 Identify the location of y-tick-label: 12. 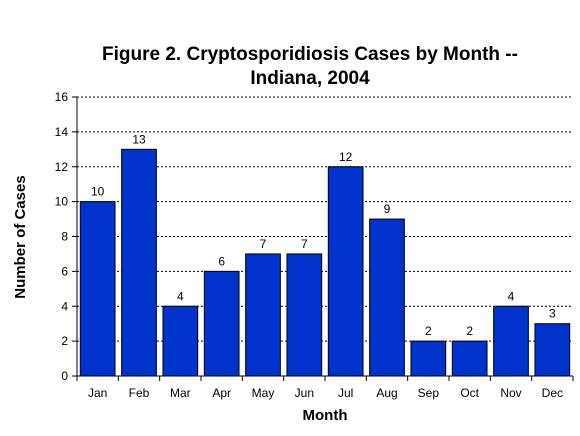
(62, 167).